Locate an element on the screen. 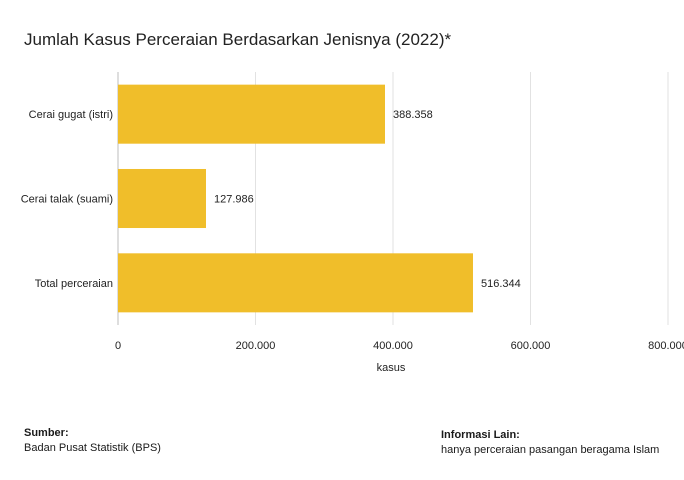 This screenshot has width=684, height=480. x-tick-label: 0 is located at coordinates (118, 346).